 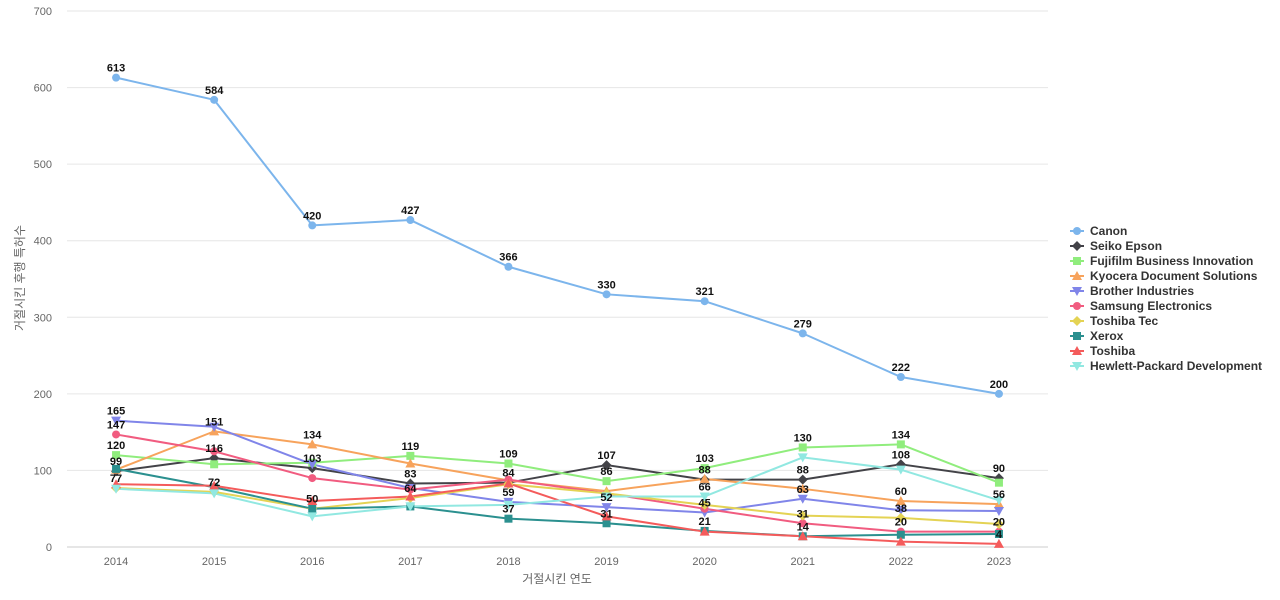 I want to click on y-tick-label: 500, so click(x=43, y=165).